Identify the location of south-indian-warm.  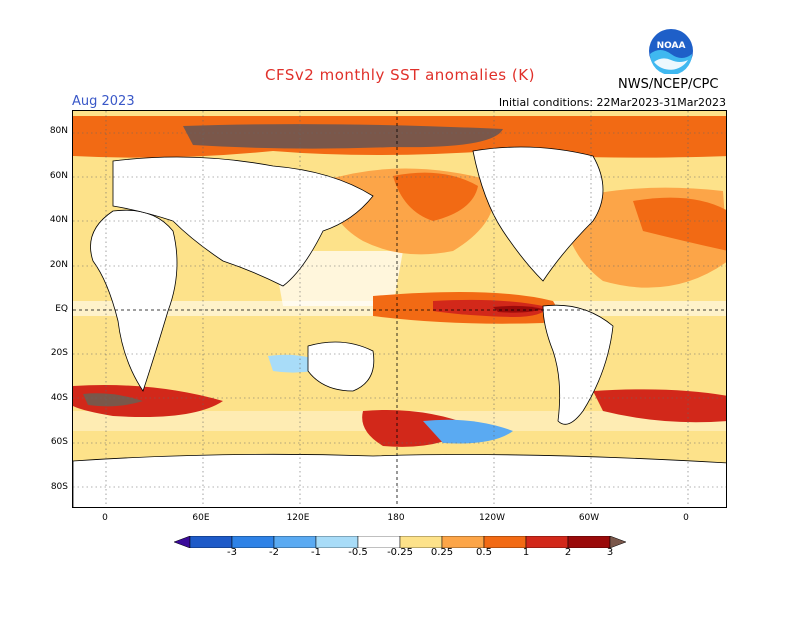
(148, 401).